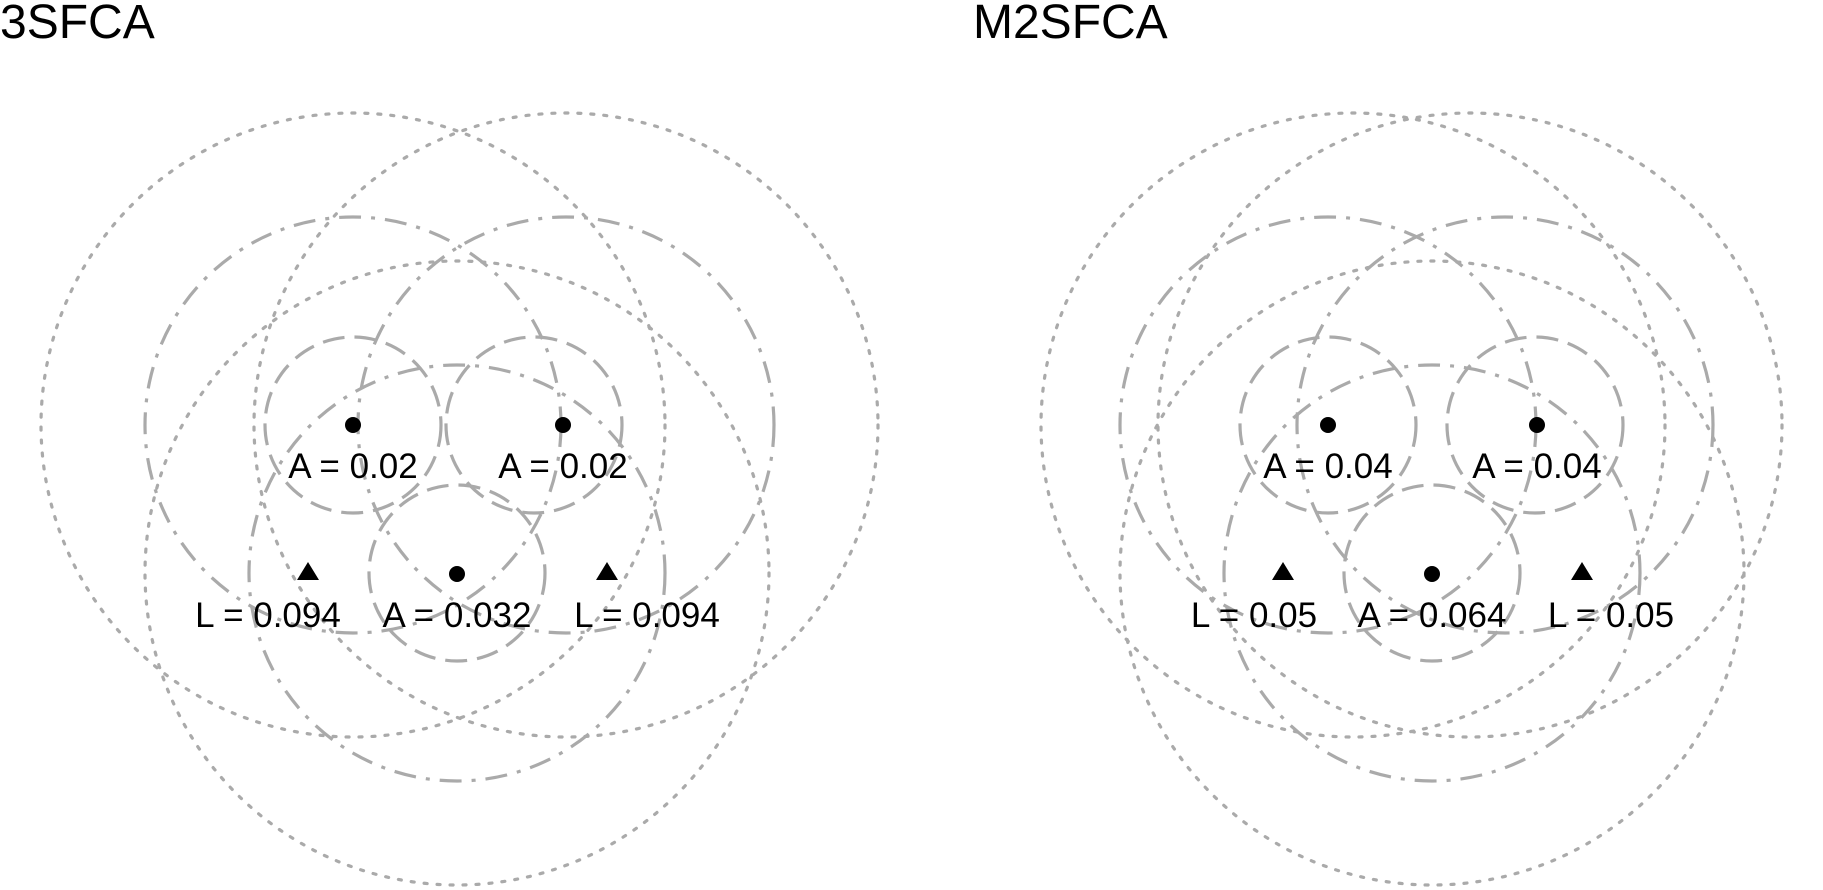 The height and width of the screenshot is (890, 1823). Describe the element at coordinates (1070, 24) in the screenshot. I see `panel-title-m2sfca: M2SFCA` at that location.